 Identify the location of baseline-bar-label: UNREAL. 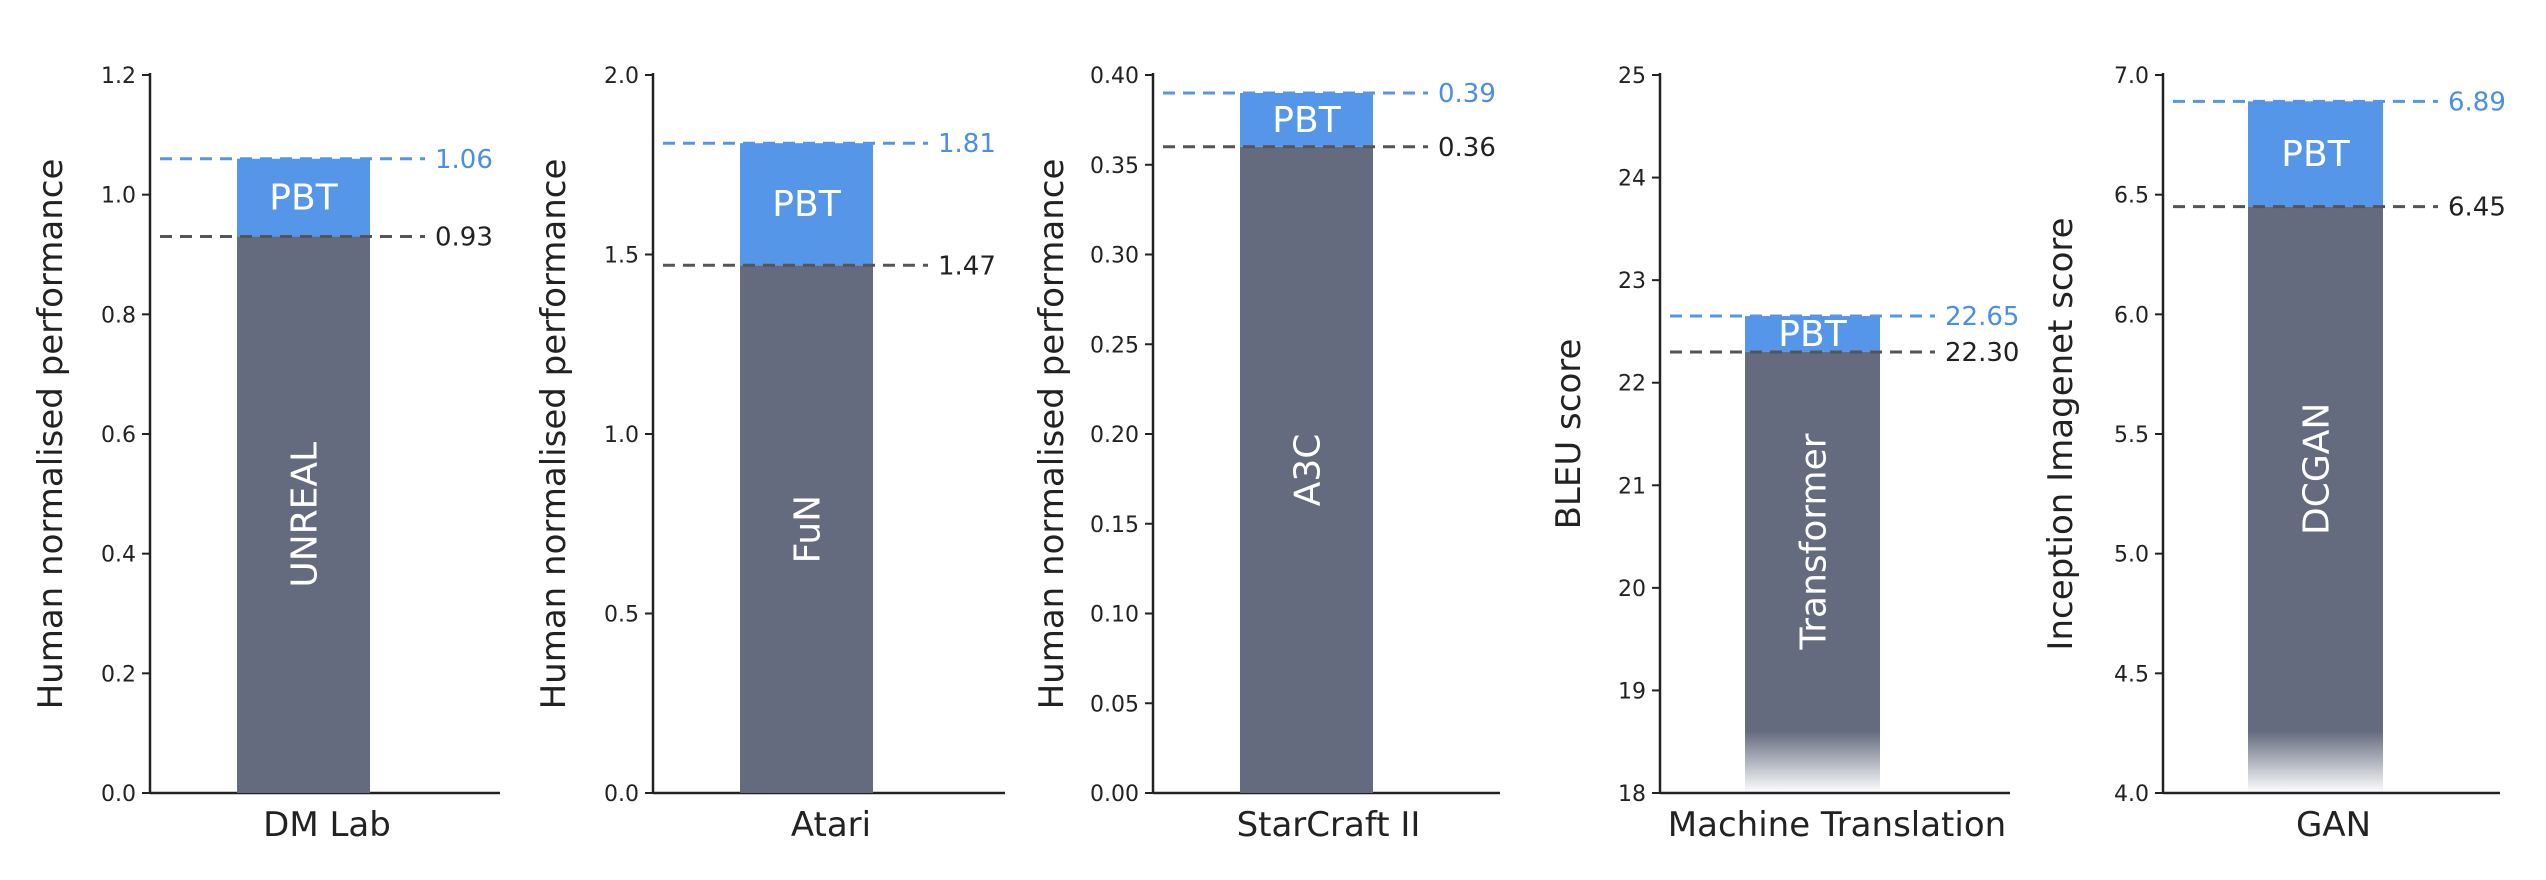
(305, 515).